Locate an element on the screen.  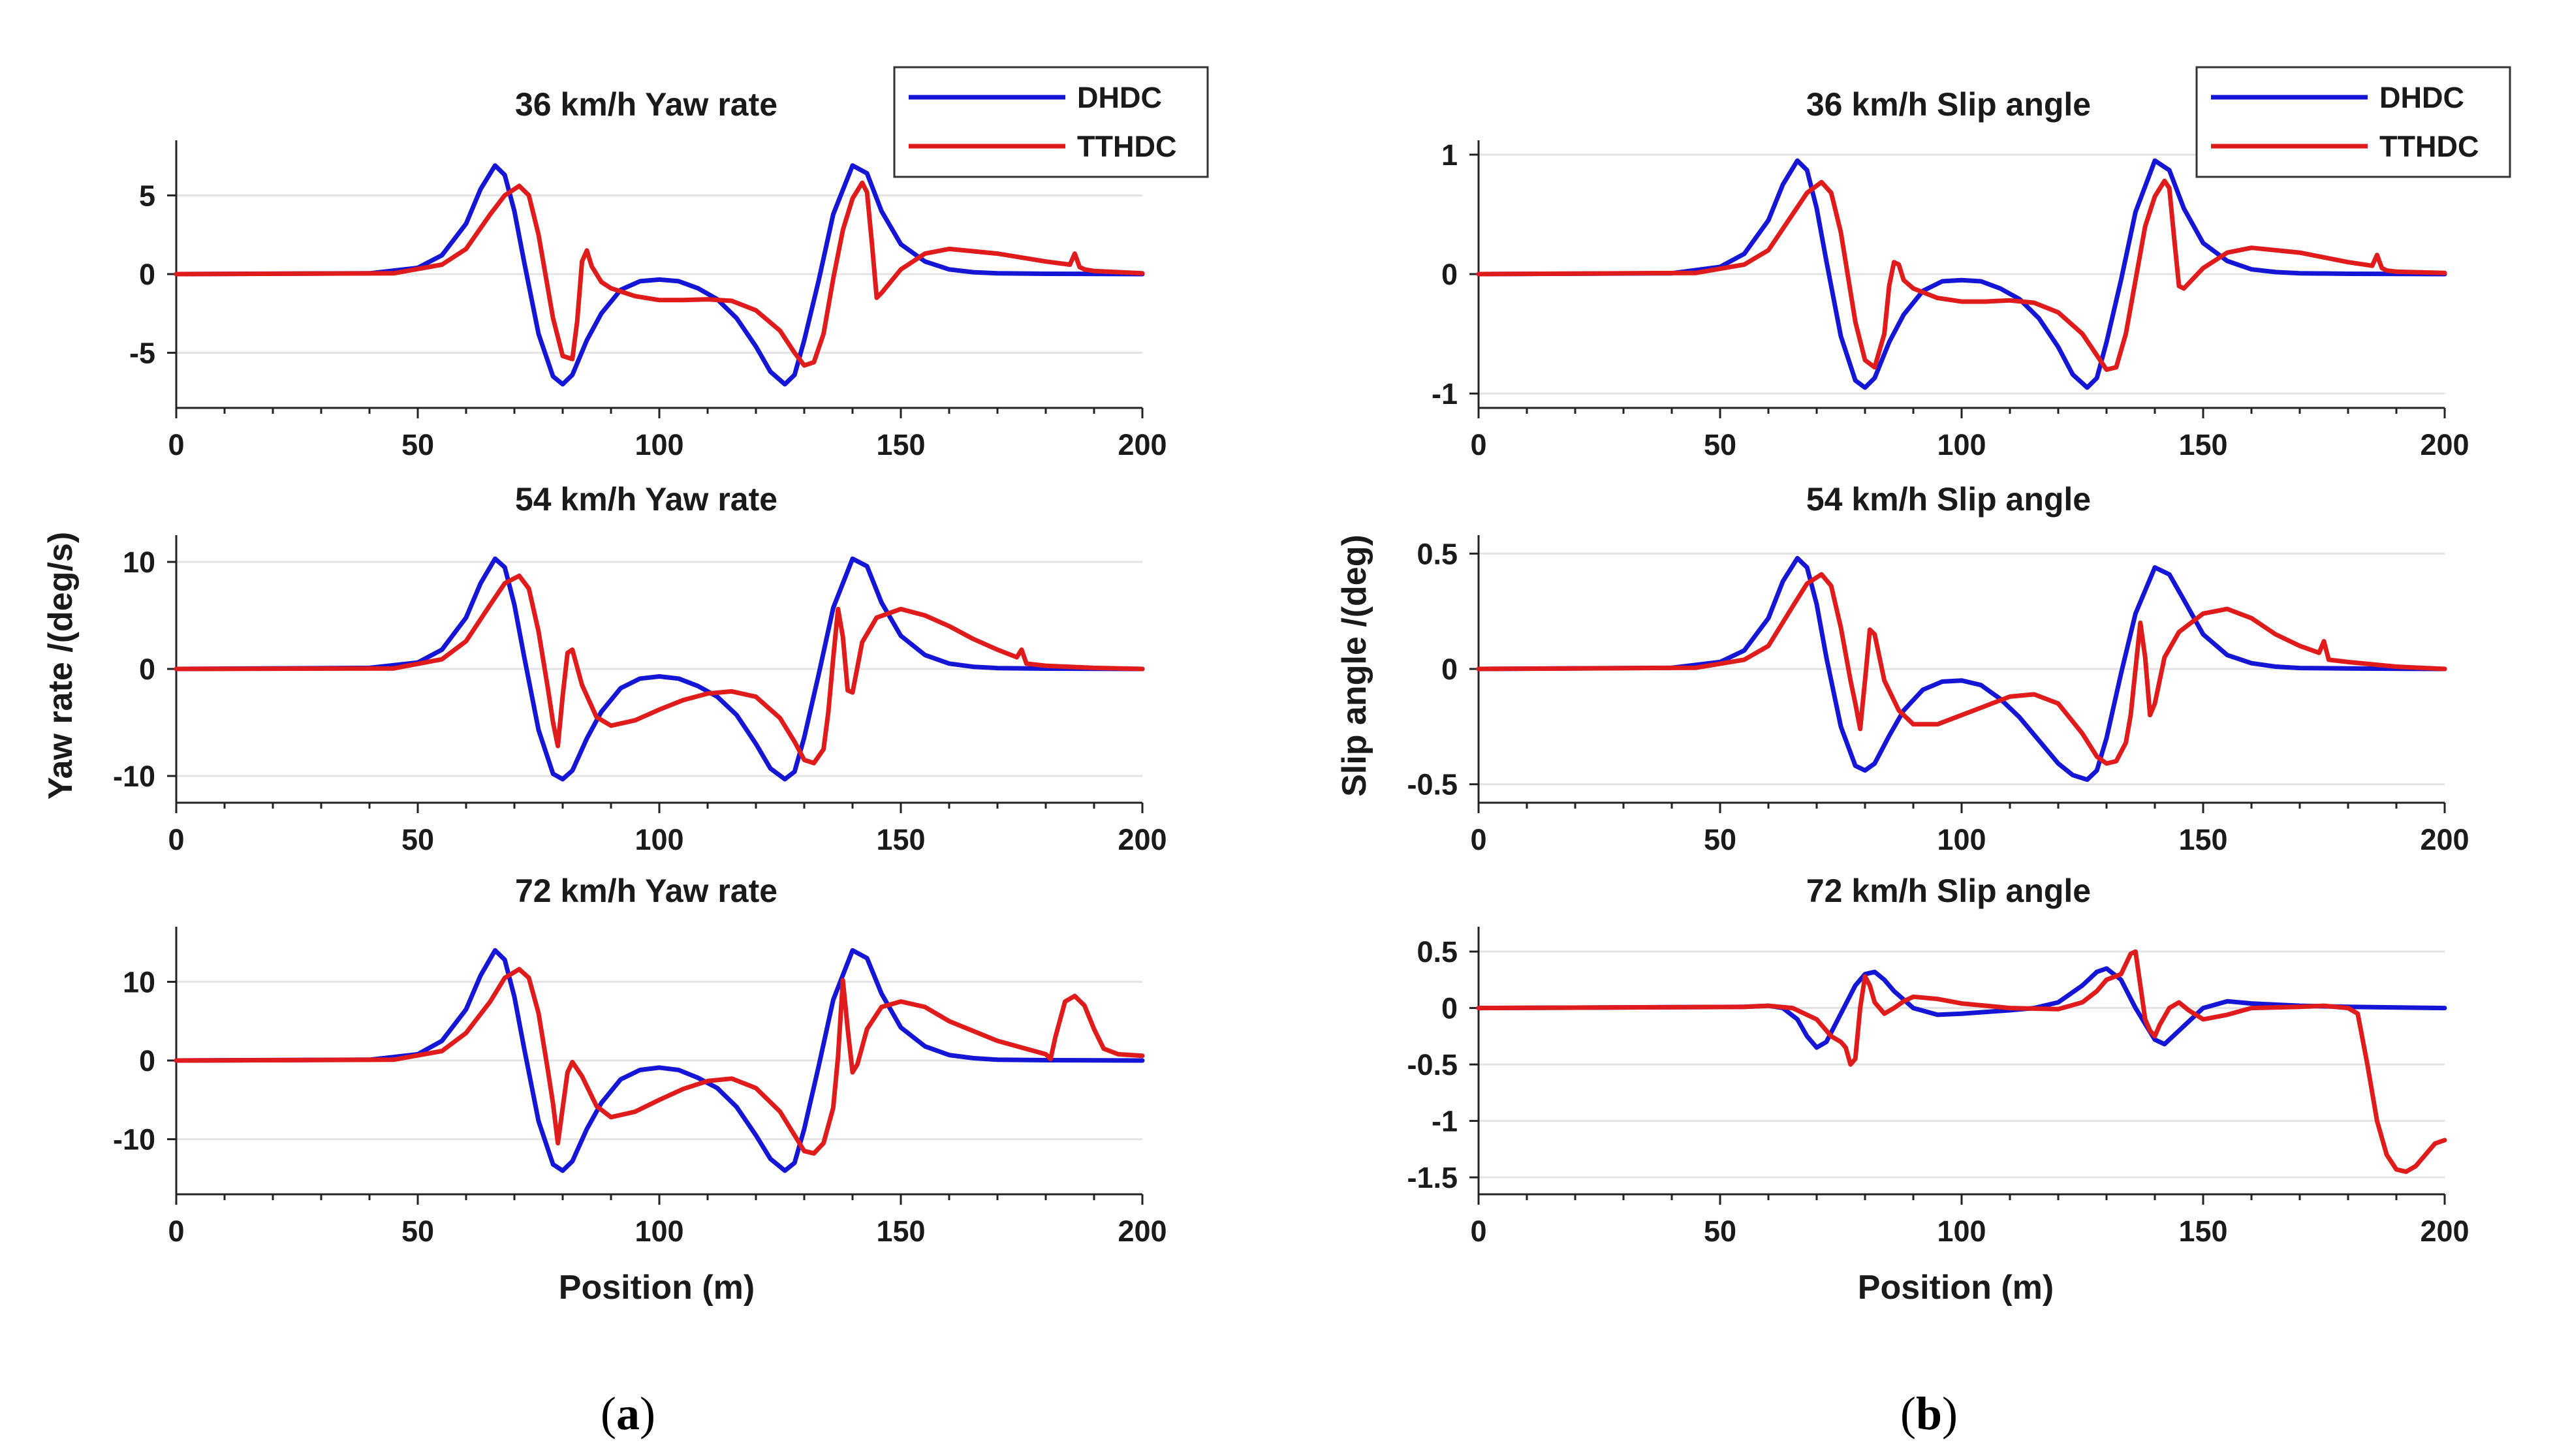
y-tick-label: -5 is located at coordinates (142, 353).